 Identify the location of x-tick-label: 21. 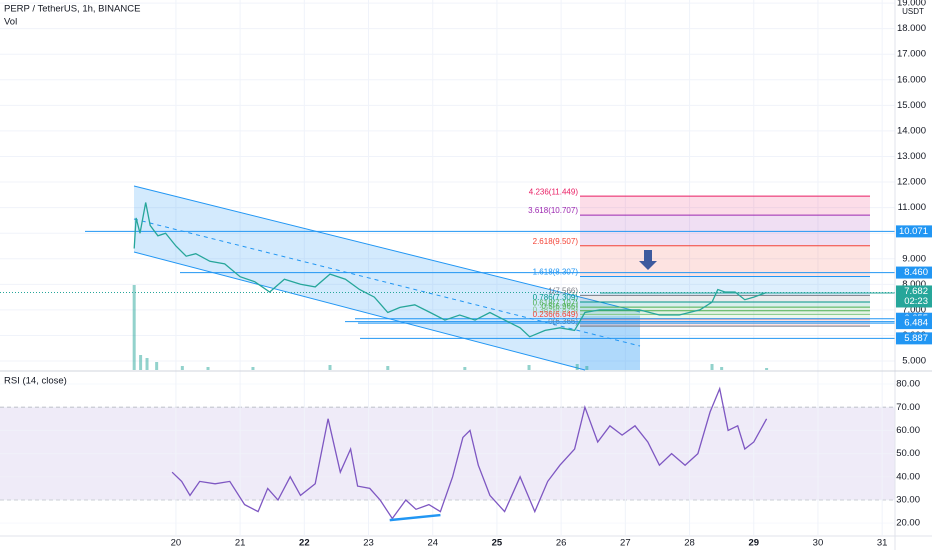
(240, 543).